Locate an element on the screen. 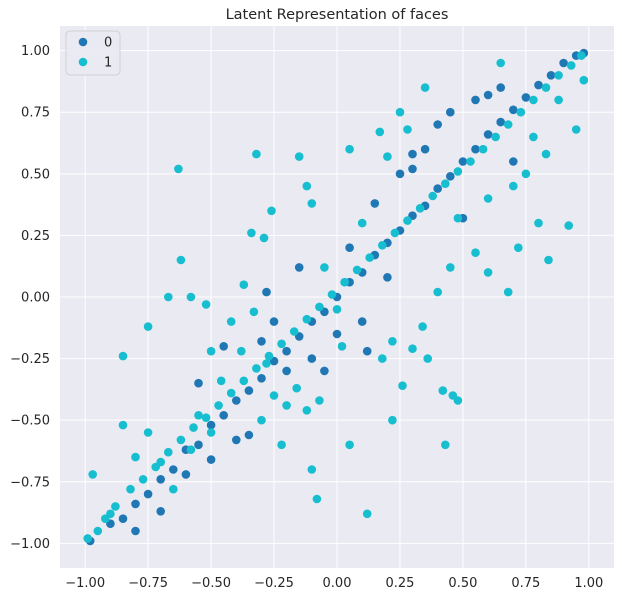 The height and width of the screenshot is (597, 622). y-tick-label: 1.00 is located at coordinates (35, 51).